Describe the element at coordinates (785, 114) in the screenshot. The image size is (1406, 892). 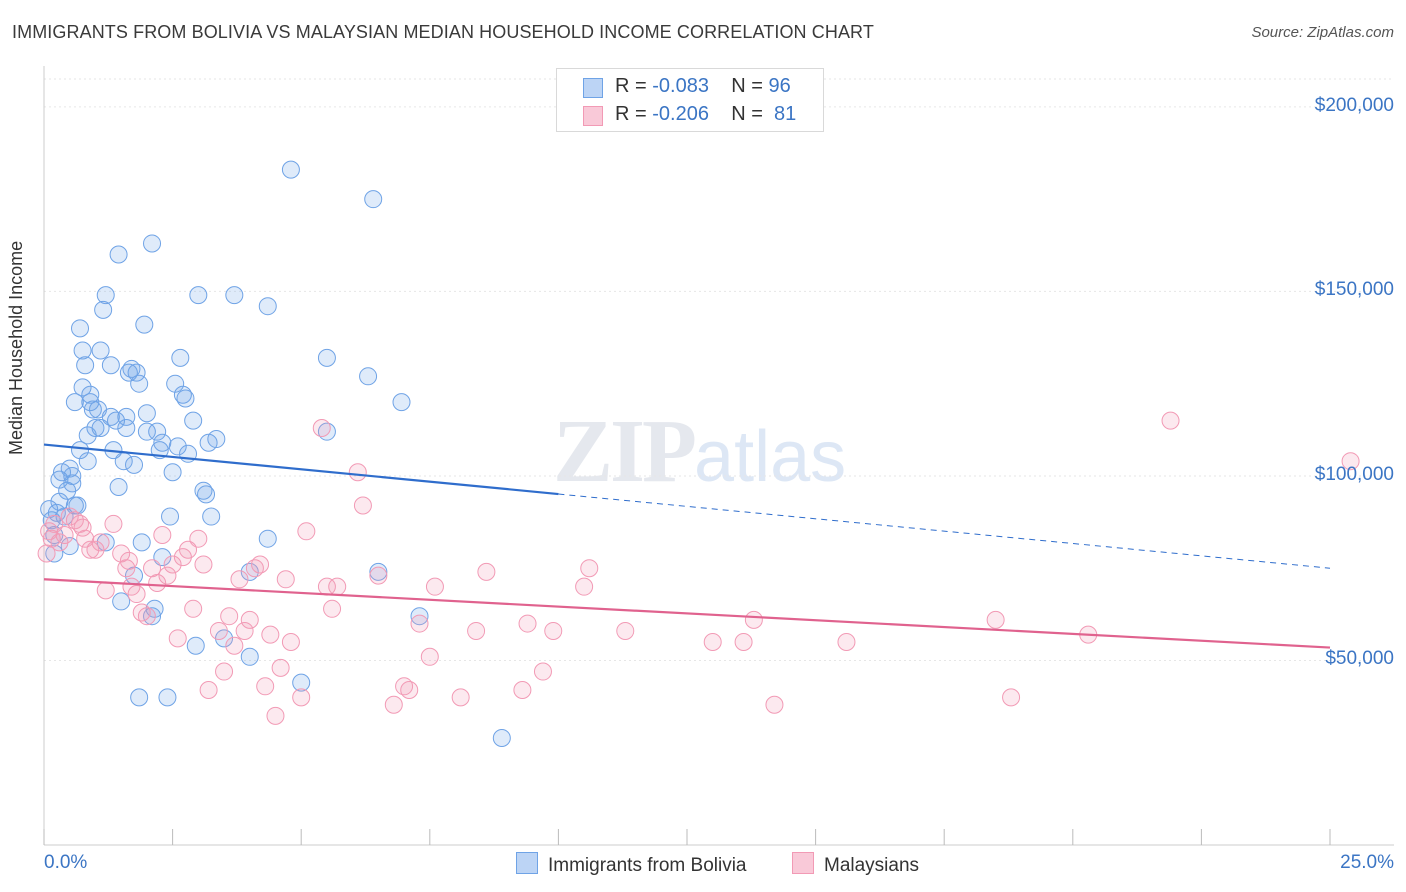
I see `legend-n-value: 81` at that location.